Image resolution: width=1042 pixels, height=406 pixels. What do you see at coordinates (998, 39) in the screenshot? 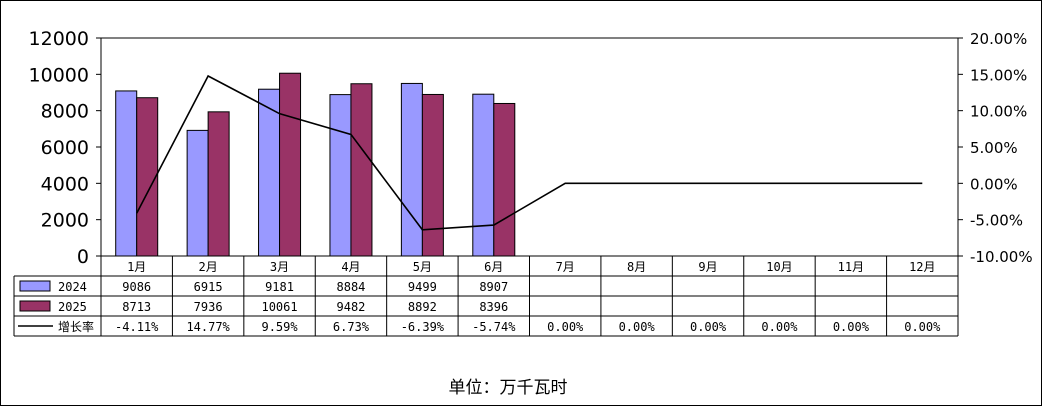
I see `right-tick-label: 20.00%` at bounding box center [998, 39].